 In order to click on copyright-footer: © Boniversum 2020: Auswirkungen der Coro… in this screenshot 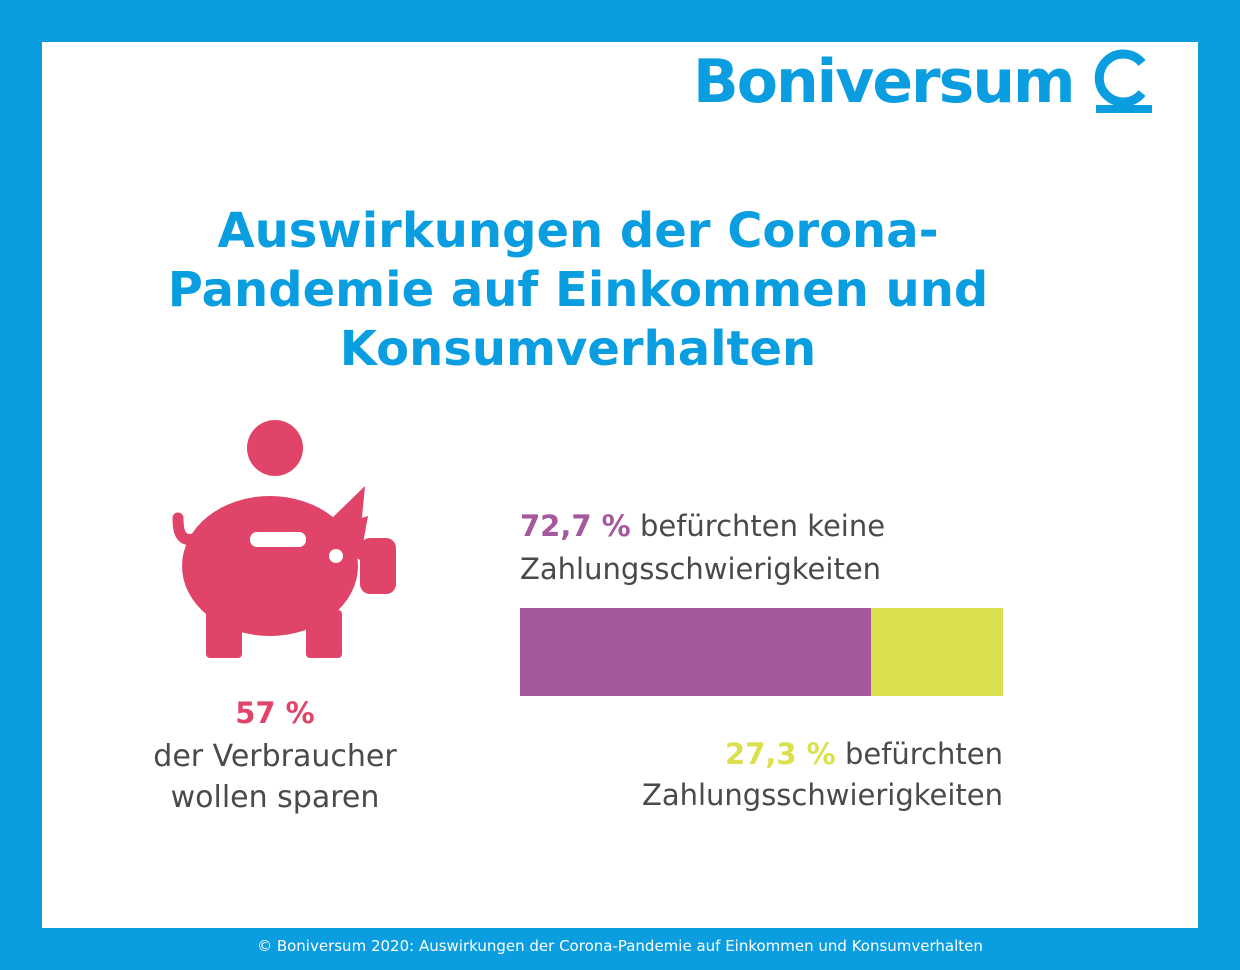, I will do `click(620, 946)`.